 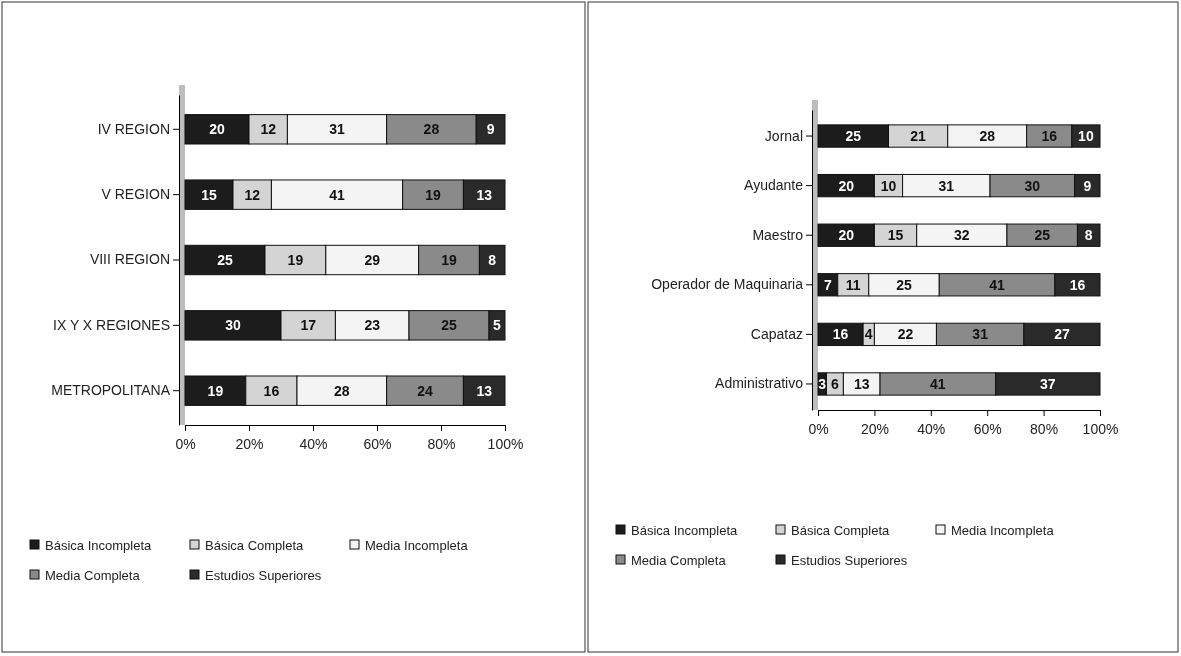 I want to click on y-tick-label: VIII REGION, so click(x=129, y=259).